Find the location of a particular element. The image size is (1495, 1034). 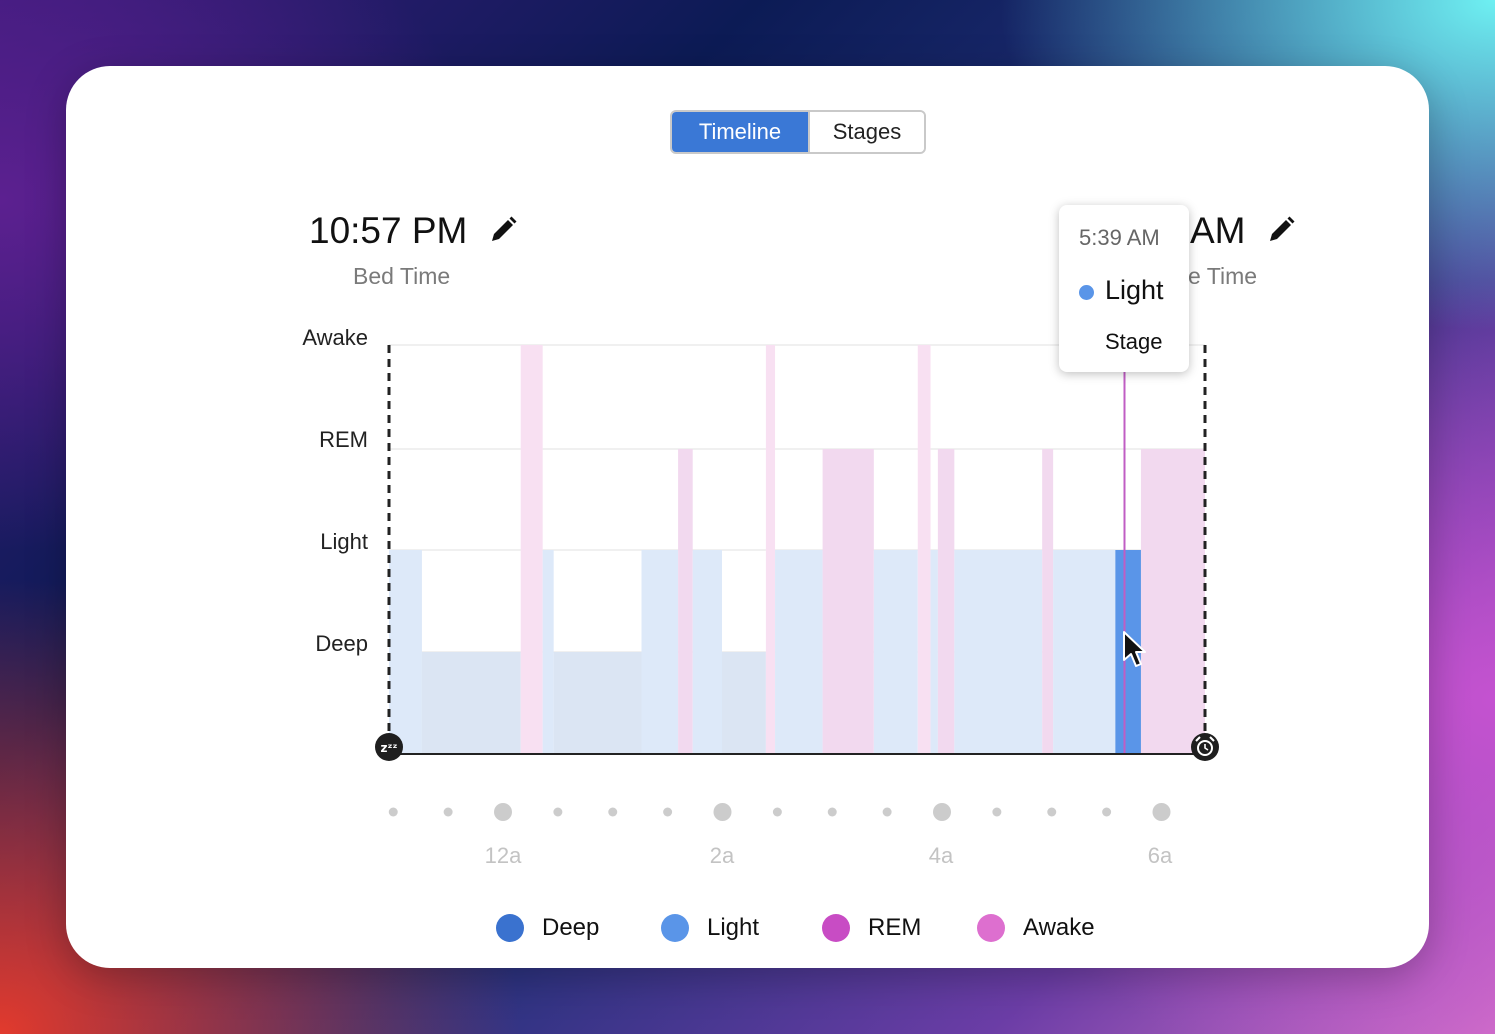

chart-legend: Deep Light REM Awake is located at coordinates (747, 928).